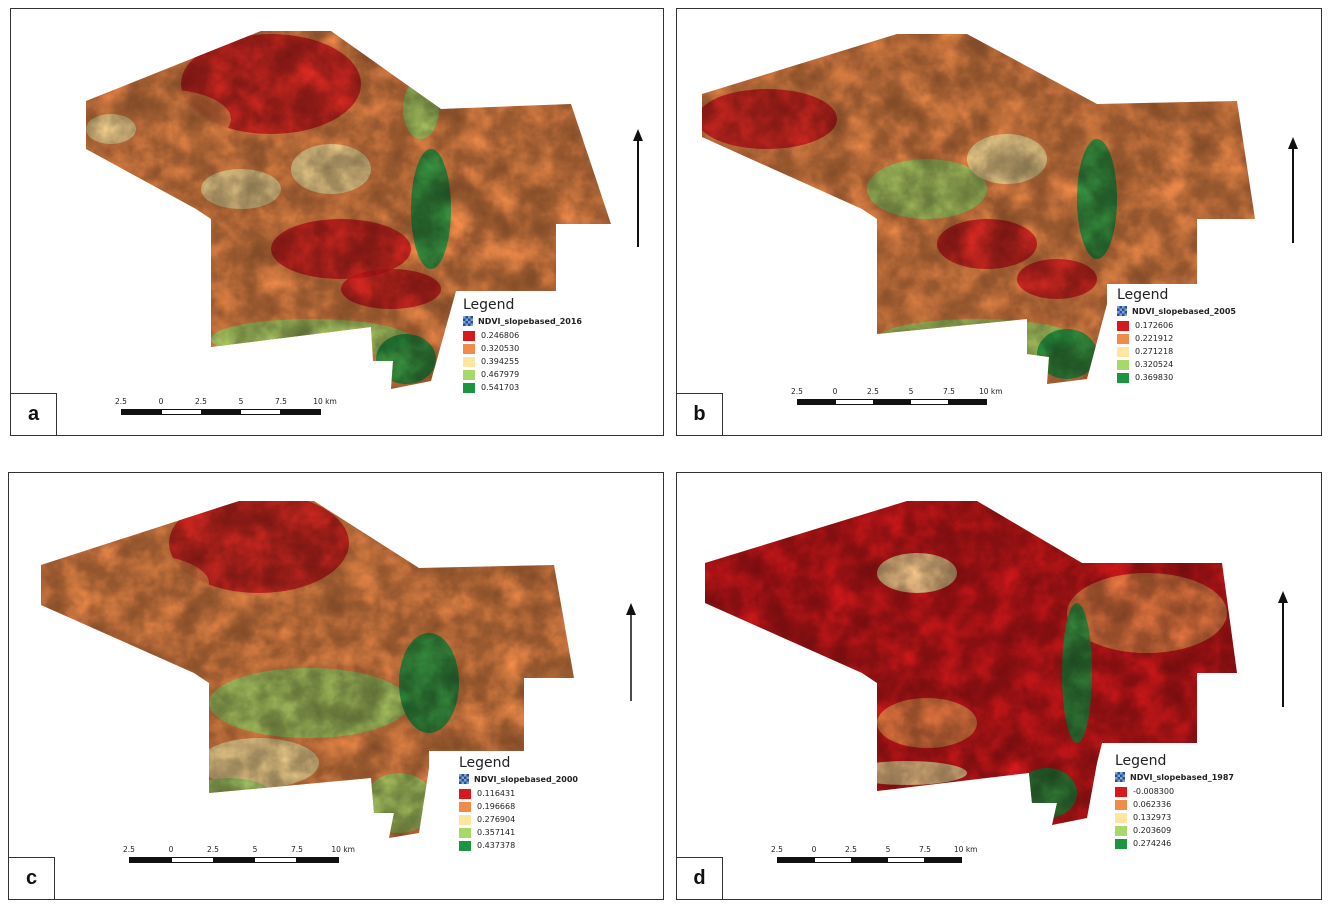 The height and width of the screenshot is (905, 1329). I want to click on legend-class: -0.008300, so click(1174, 791).